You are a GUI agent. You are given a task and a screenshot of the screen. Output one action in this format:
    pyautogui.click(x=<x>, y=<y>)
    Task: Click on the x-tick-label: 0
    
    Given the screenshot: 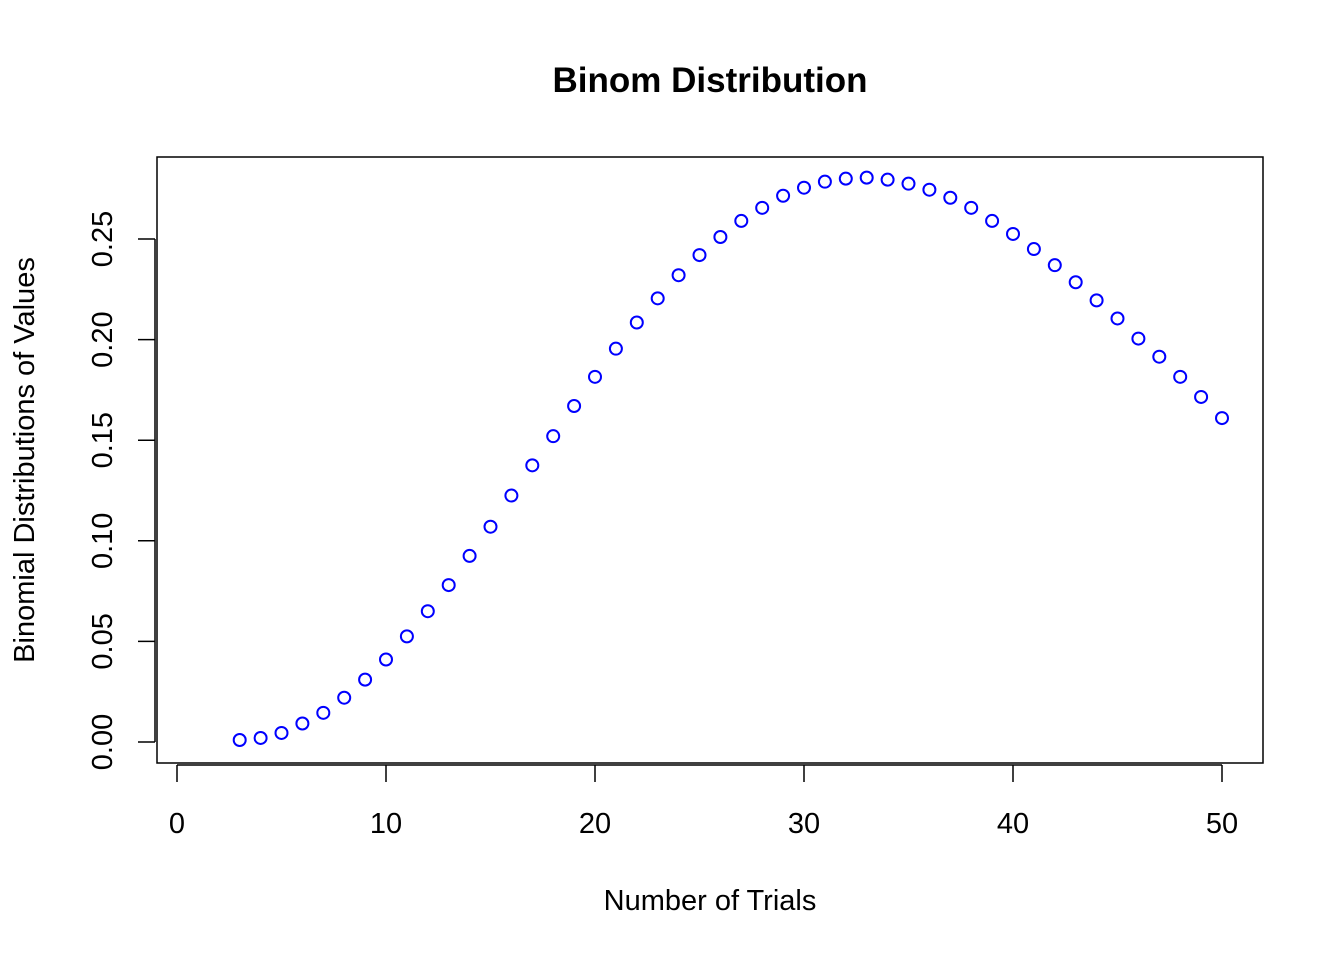 What is the action you would take?
    pyautogui.click(x=177, y=824)
    